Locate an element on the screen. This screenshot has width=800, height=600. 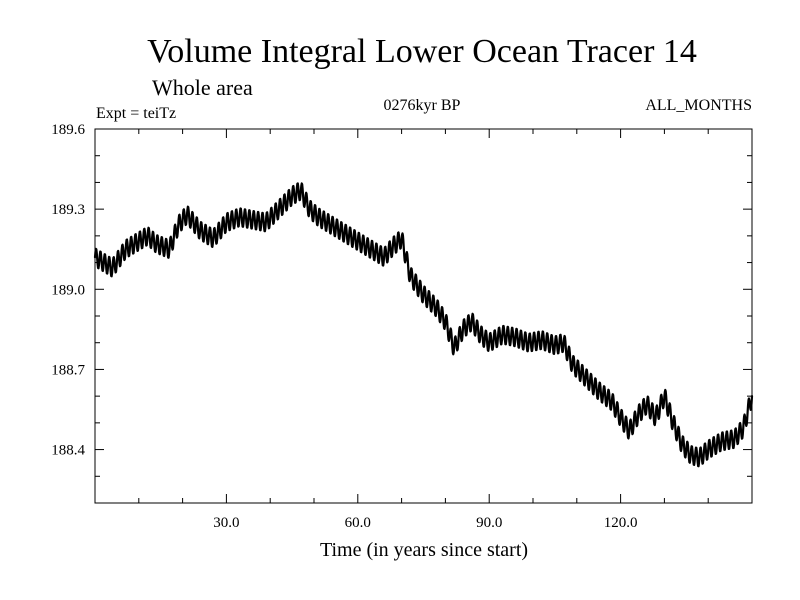
y-tick-label: 188.7 is located at coordinates (68, 370).